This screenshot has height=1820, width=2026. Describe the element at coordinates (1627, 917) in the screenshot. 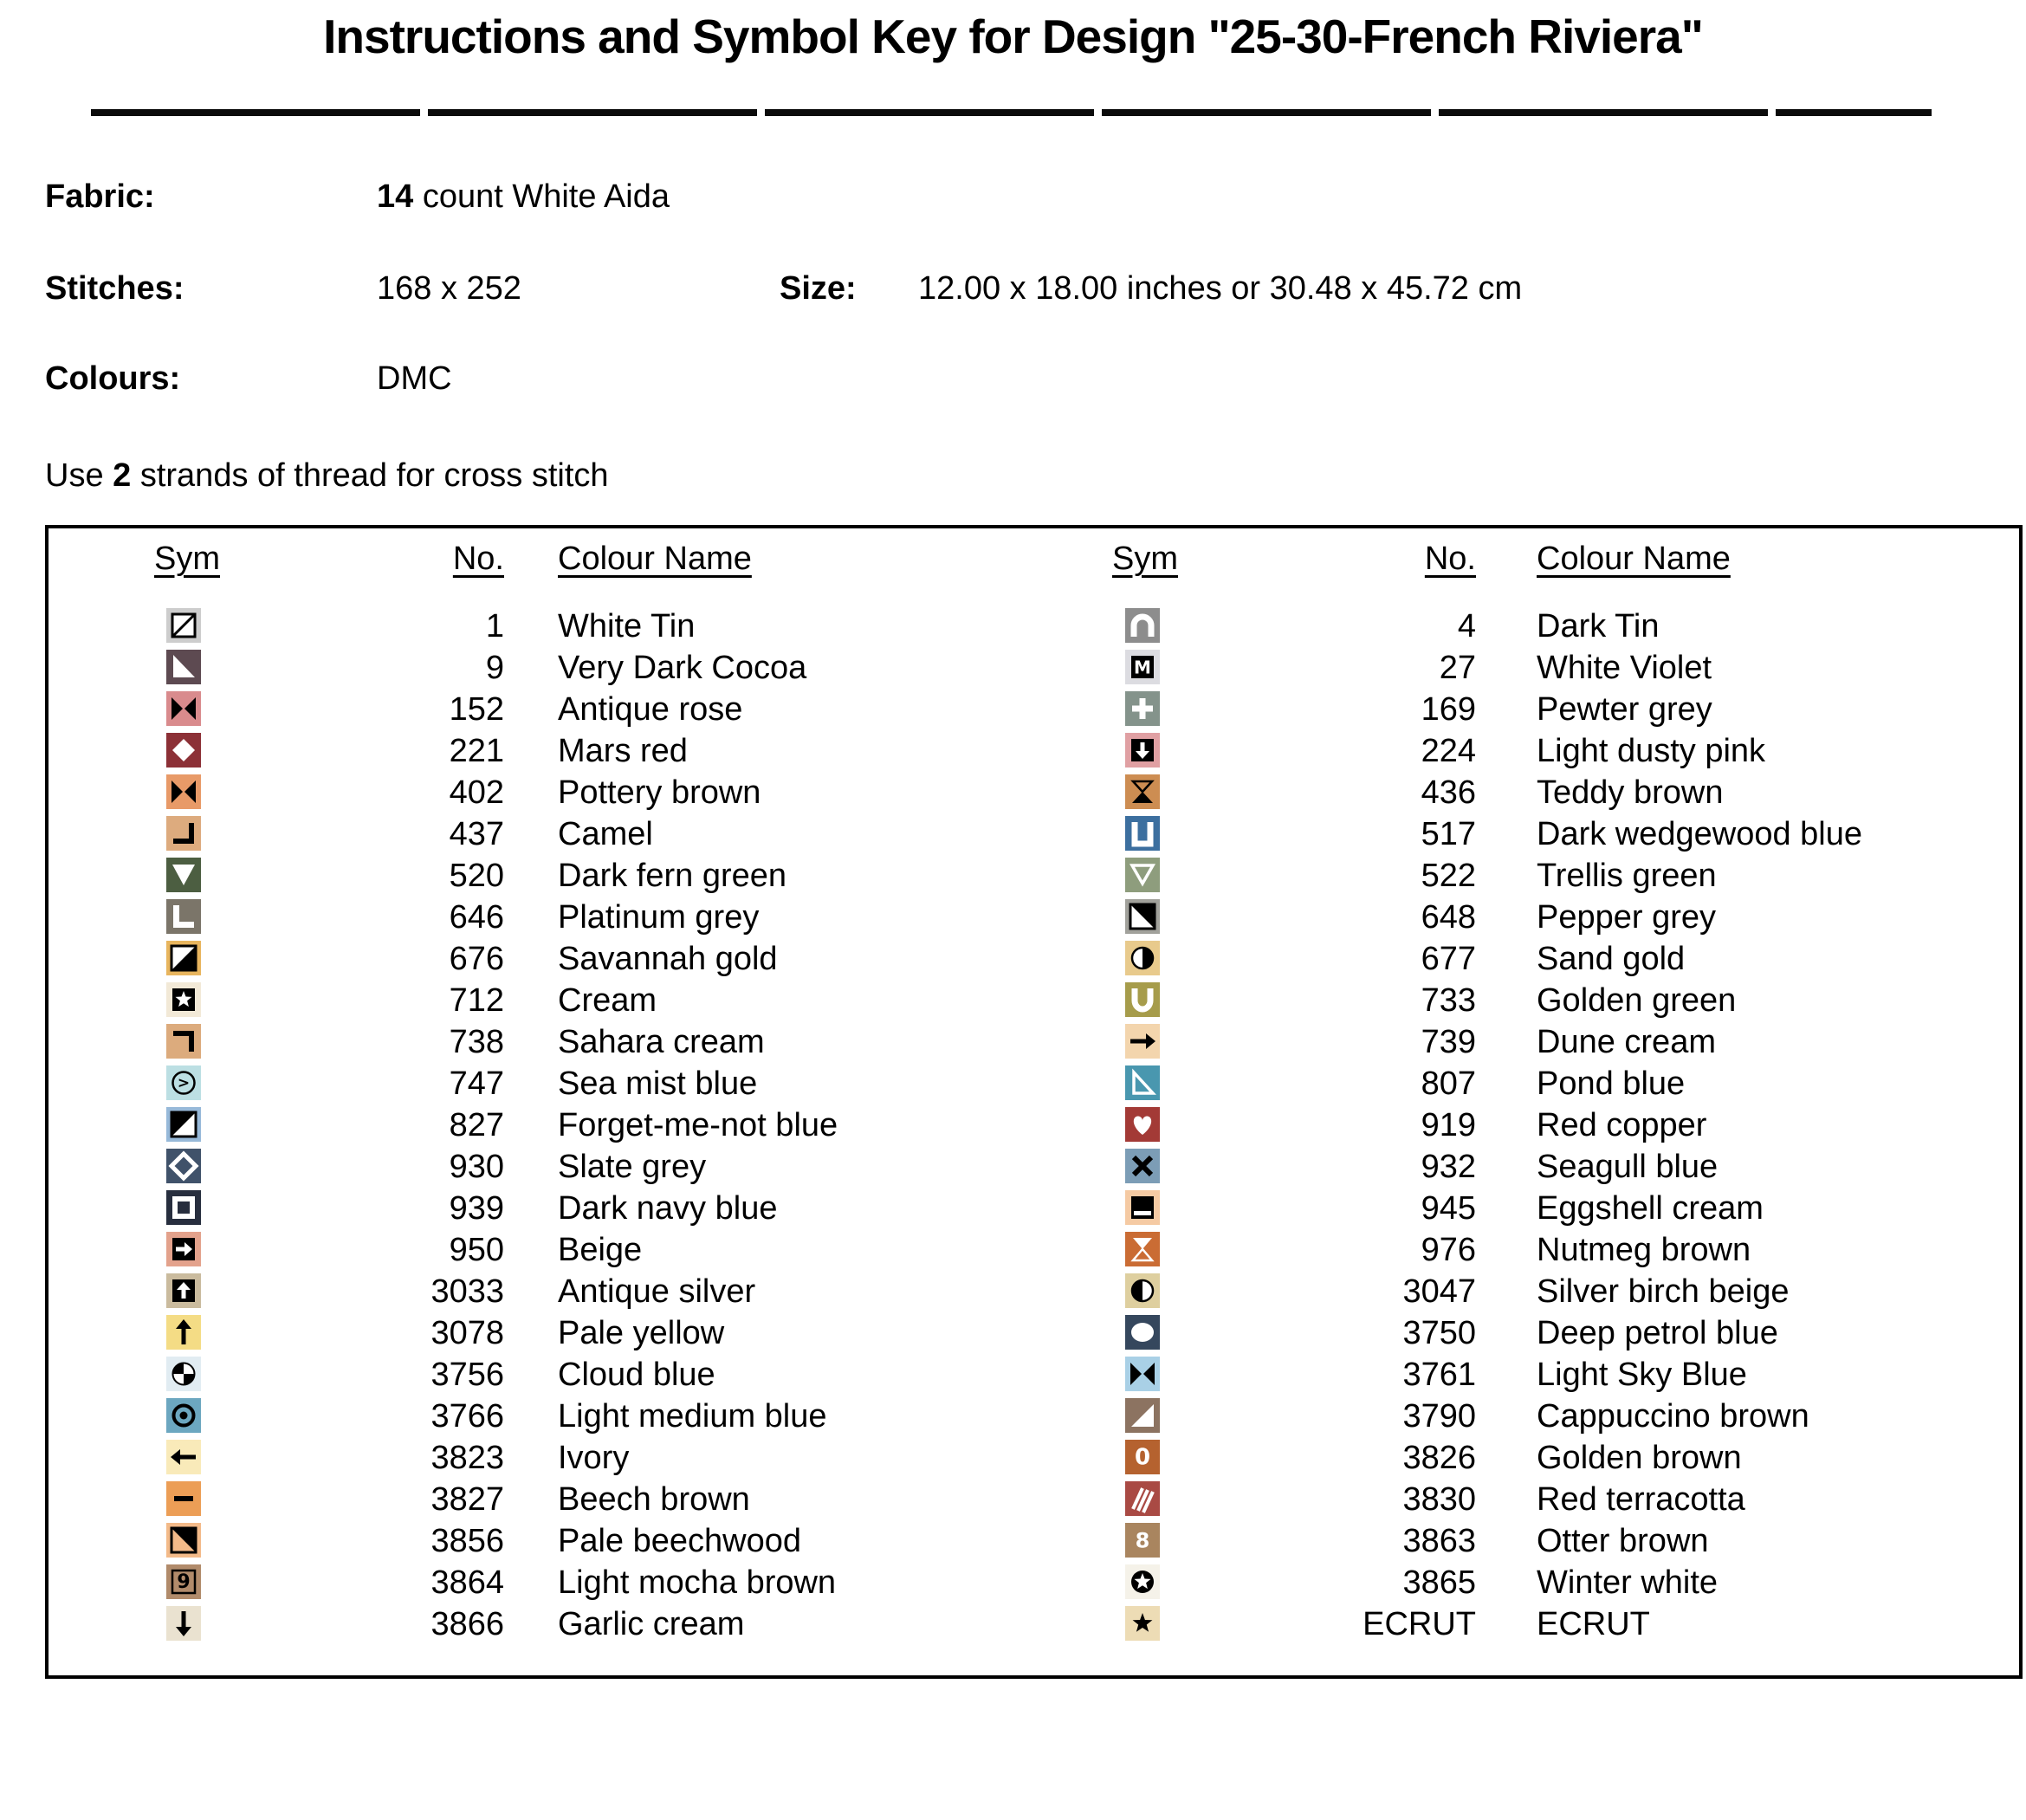

I see `colour-name: Pepper grey` at that location.